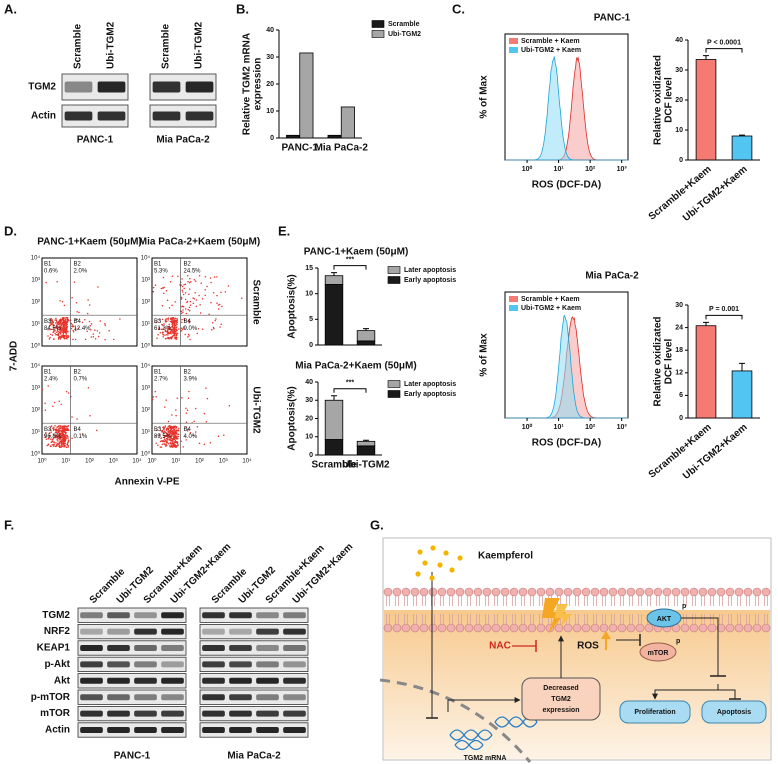 This screenshot has width=778, height=764. Describe the element at coordinates (566, 108) in the screenshot. I see `histogram-curve` at that location.